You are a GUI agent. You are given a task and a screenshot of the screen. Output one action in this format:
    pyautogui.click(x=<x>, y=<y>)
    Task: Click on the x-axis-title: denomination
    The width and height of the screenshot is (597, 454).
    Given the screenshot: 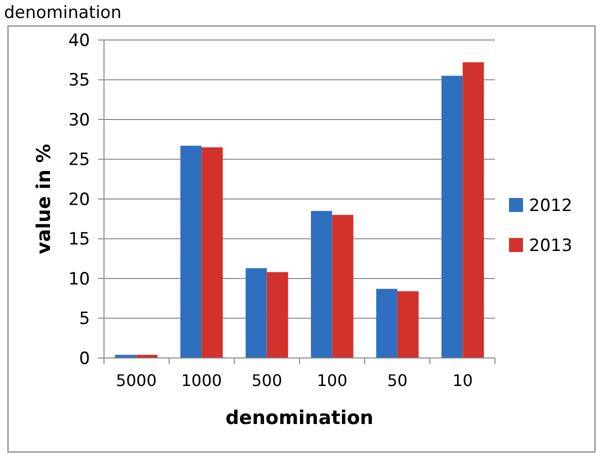 What is the action you would take?
    pyautogui.click(x=300, y=418)
    